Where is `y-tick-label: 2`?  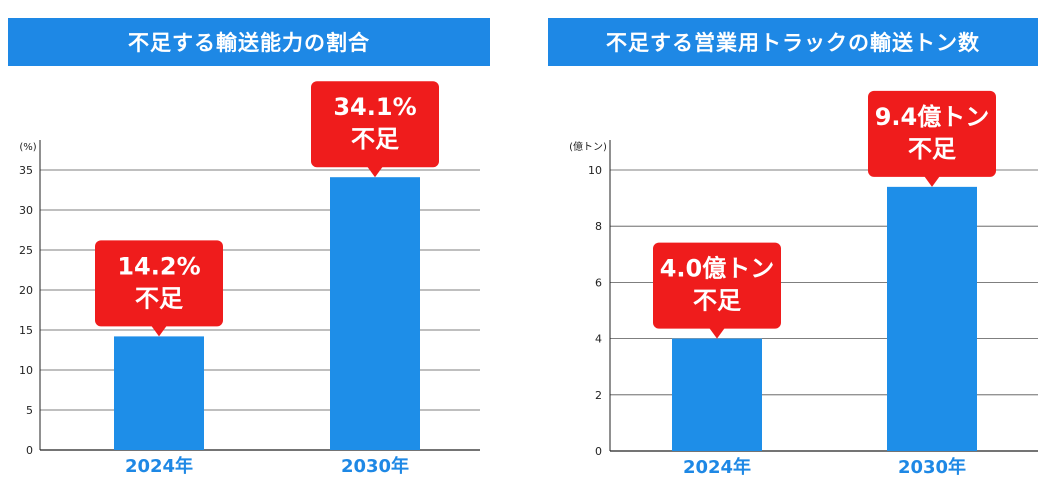
y-tick-label: 2 is located at coordinates (598, 395).